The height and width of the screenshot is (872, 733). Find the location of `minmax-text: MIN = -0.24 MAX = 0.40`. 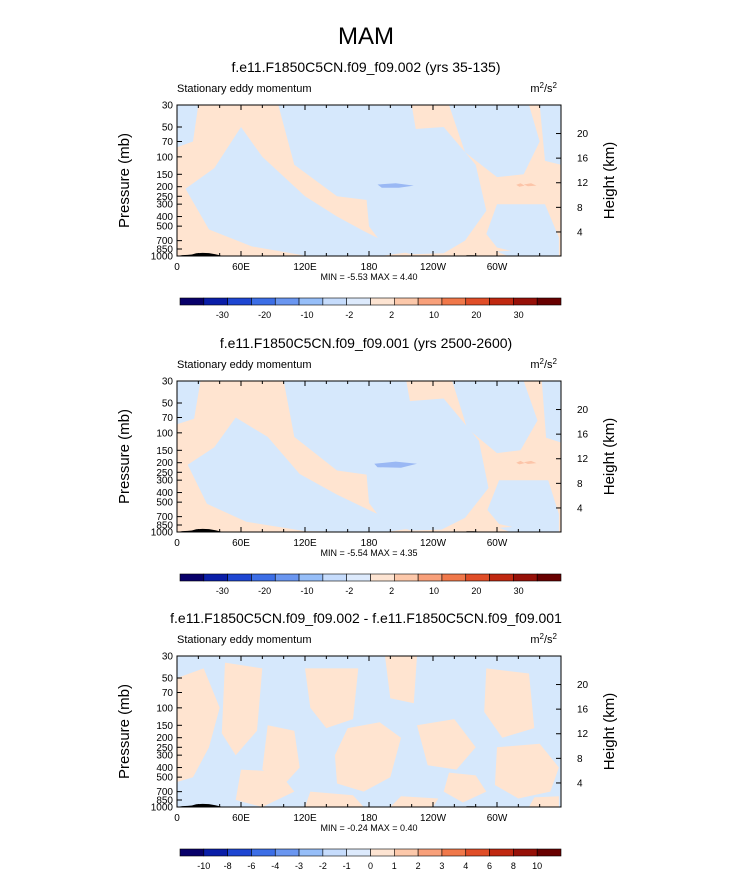

minmax-text: MIN = -0.24 MAX = 0.40 is located at coordinates (368, 828).